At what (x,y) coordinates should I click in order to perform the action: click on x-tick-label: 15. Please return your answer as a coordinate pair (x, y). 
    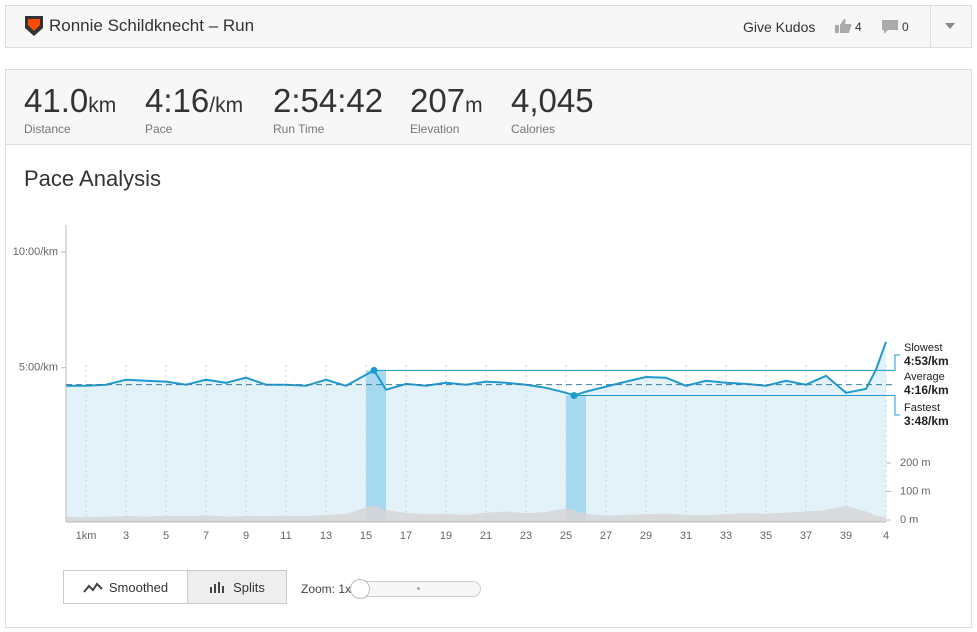
    Looking at the image, I should click on (366, 536).